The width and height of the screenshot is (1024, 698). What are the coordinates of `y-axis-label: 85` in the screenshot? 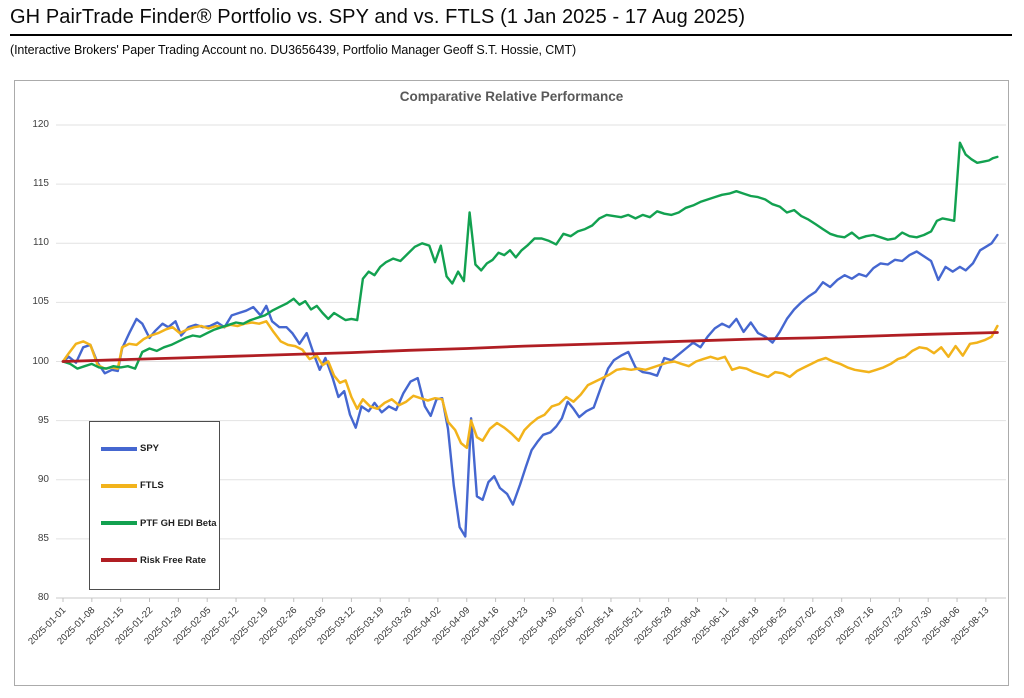 It's located at (43, 538).